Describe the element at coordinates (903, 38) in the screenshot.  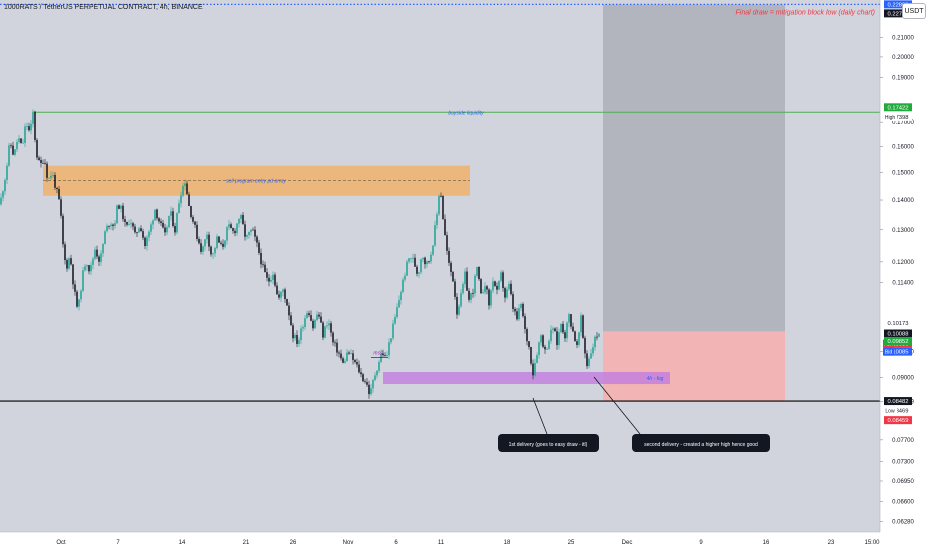
I see `price-axis-label: 0.21000` at that location.